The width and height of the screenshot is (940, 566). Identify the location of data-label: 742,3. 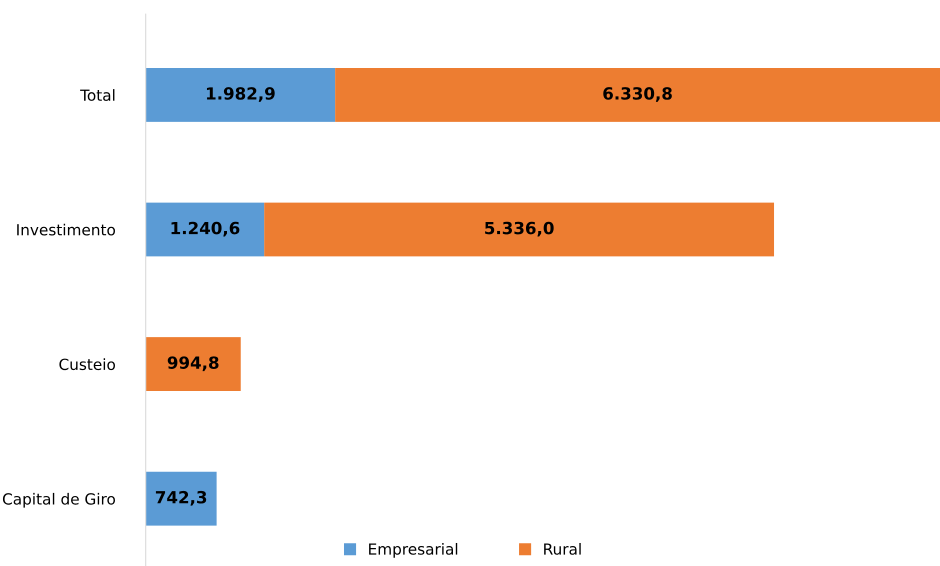
(181, 498).